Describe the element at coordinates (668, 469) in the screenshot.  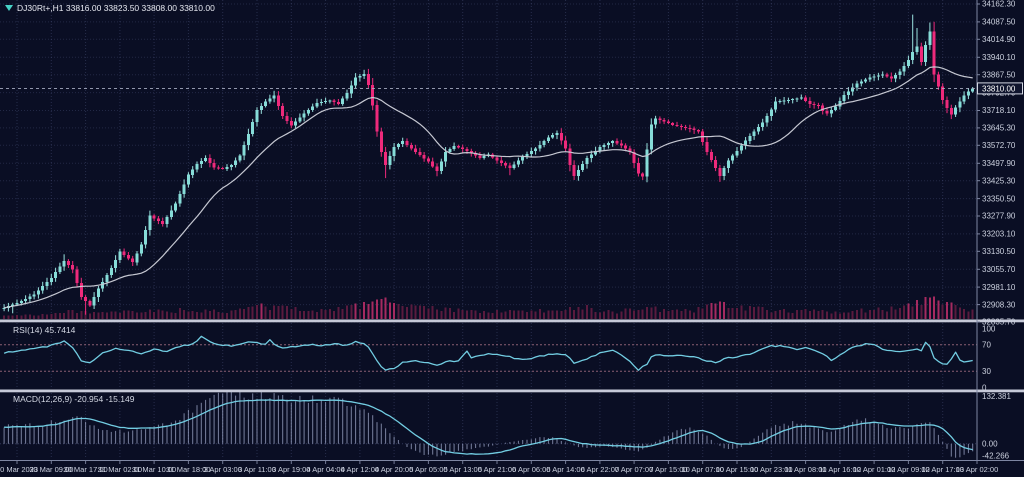
I see `svg-text: 7 Apr 15:00` at that location.